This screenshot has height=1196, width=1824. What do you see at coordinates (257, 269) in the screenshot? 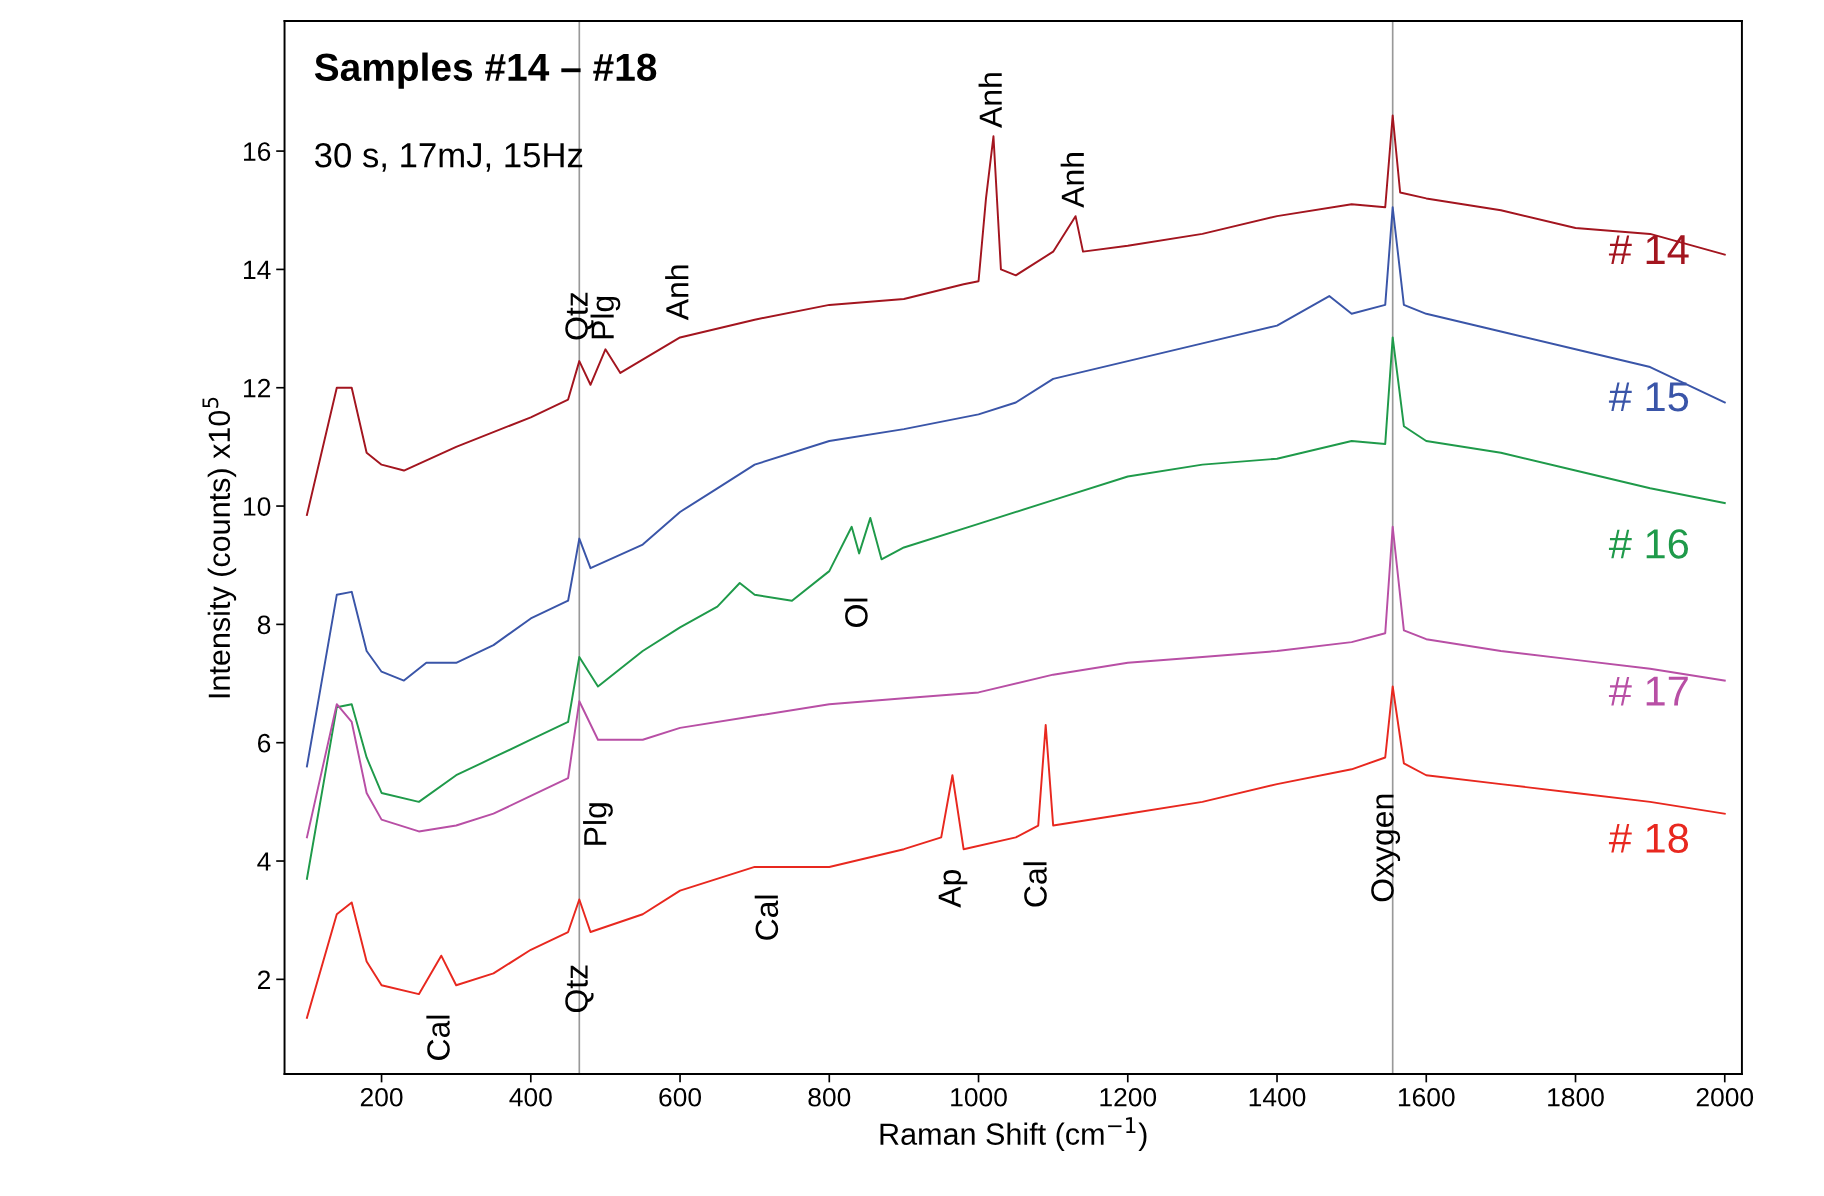
I see `y-tick-label: 14` at bounding box center [257, 269].